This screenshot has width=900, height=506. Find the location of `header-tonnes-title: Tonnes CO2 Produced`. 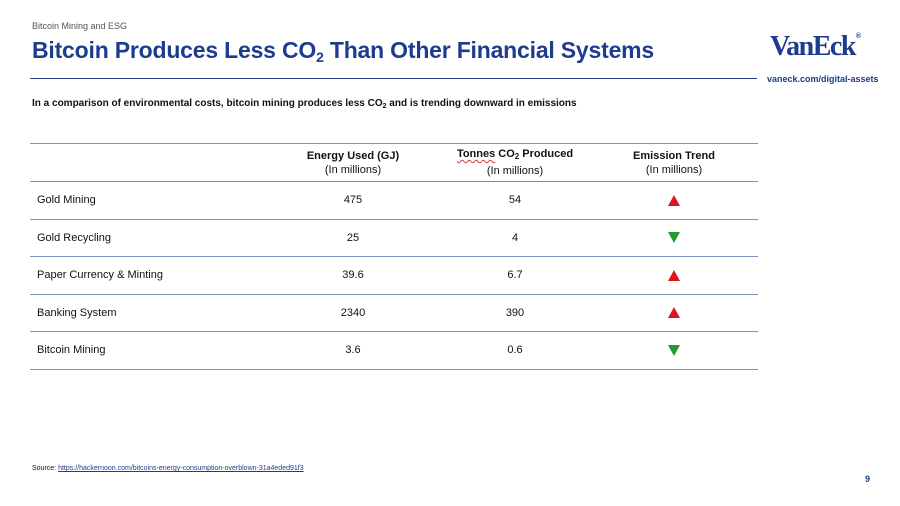

header-tonnes-title: Tonnes CO2 Produced is located at coordinates (515, 155).